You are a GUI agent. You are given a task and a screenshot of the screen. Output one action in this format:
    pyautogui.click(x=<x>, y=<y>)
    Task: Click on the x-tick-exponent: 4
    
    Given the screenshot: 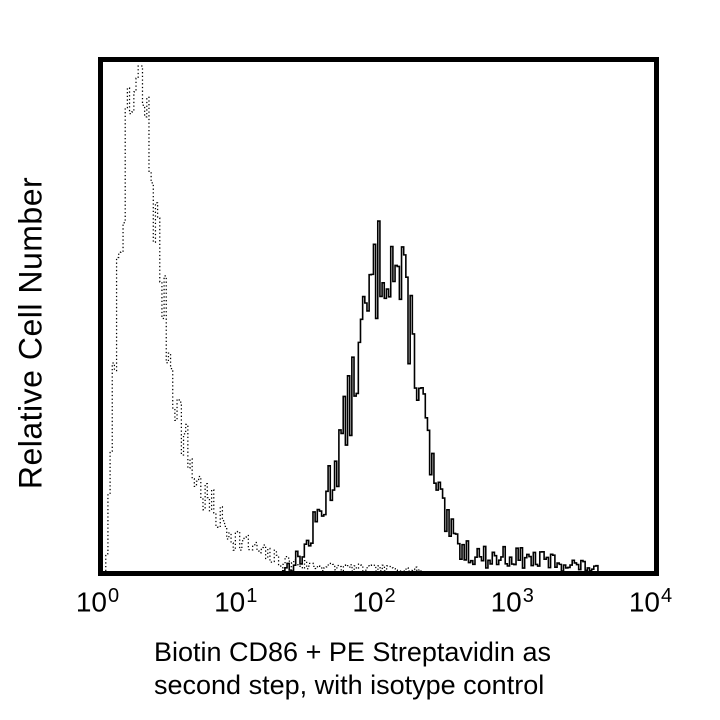 What is the action you would take?
    pyautogui.click(x=667, y=596)
    